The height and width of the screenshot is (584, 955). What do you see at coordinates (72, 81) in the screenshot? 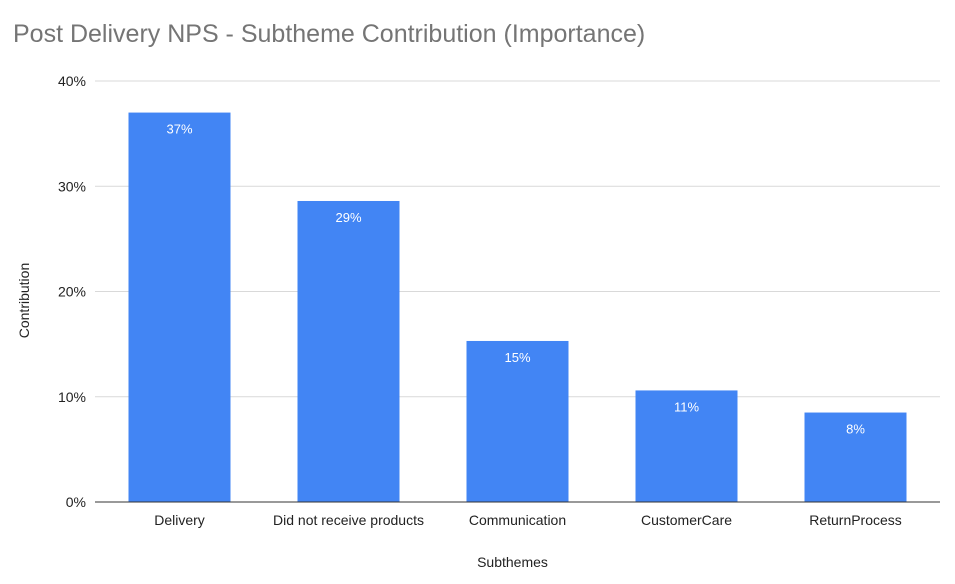
I see `y-tick-label: 40%` at bounding box center [72, 81].